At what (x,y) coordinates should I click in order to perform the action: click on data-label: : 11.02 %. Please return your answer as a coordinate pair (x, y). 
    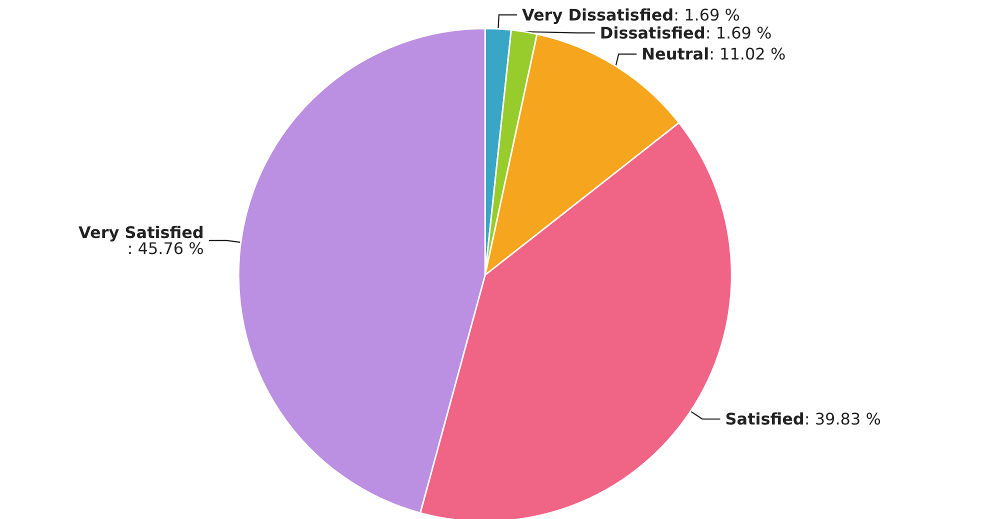
    Looking at the image, I should click on (747, 54).